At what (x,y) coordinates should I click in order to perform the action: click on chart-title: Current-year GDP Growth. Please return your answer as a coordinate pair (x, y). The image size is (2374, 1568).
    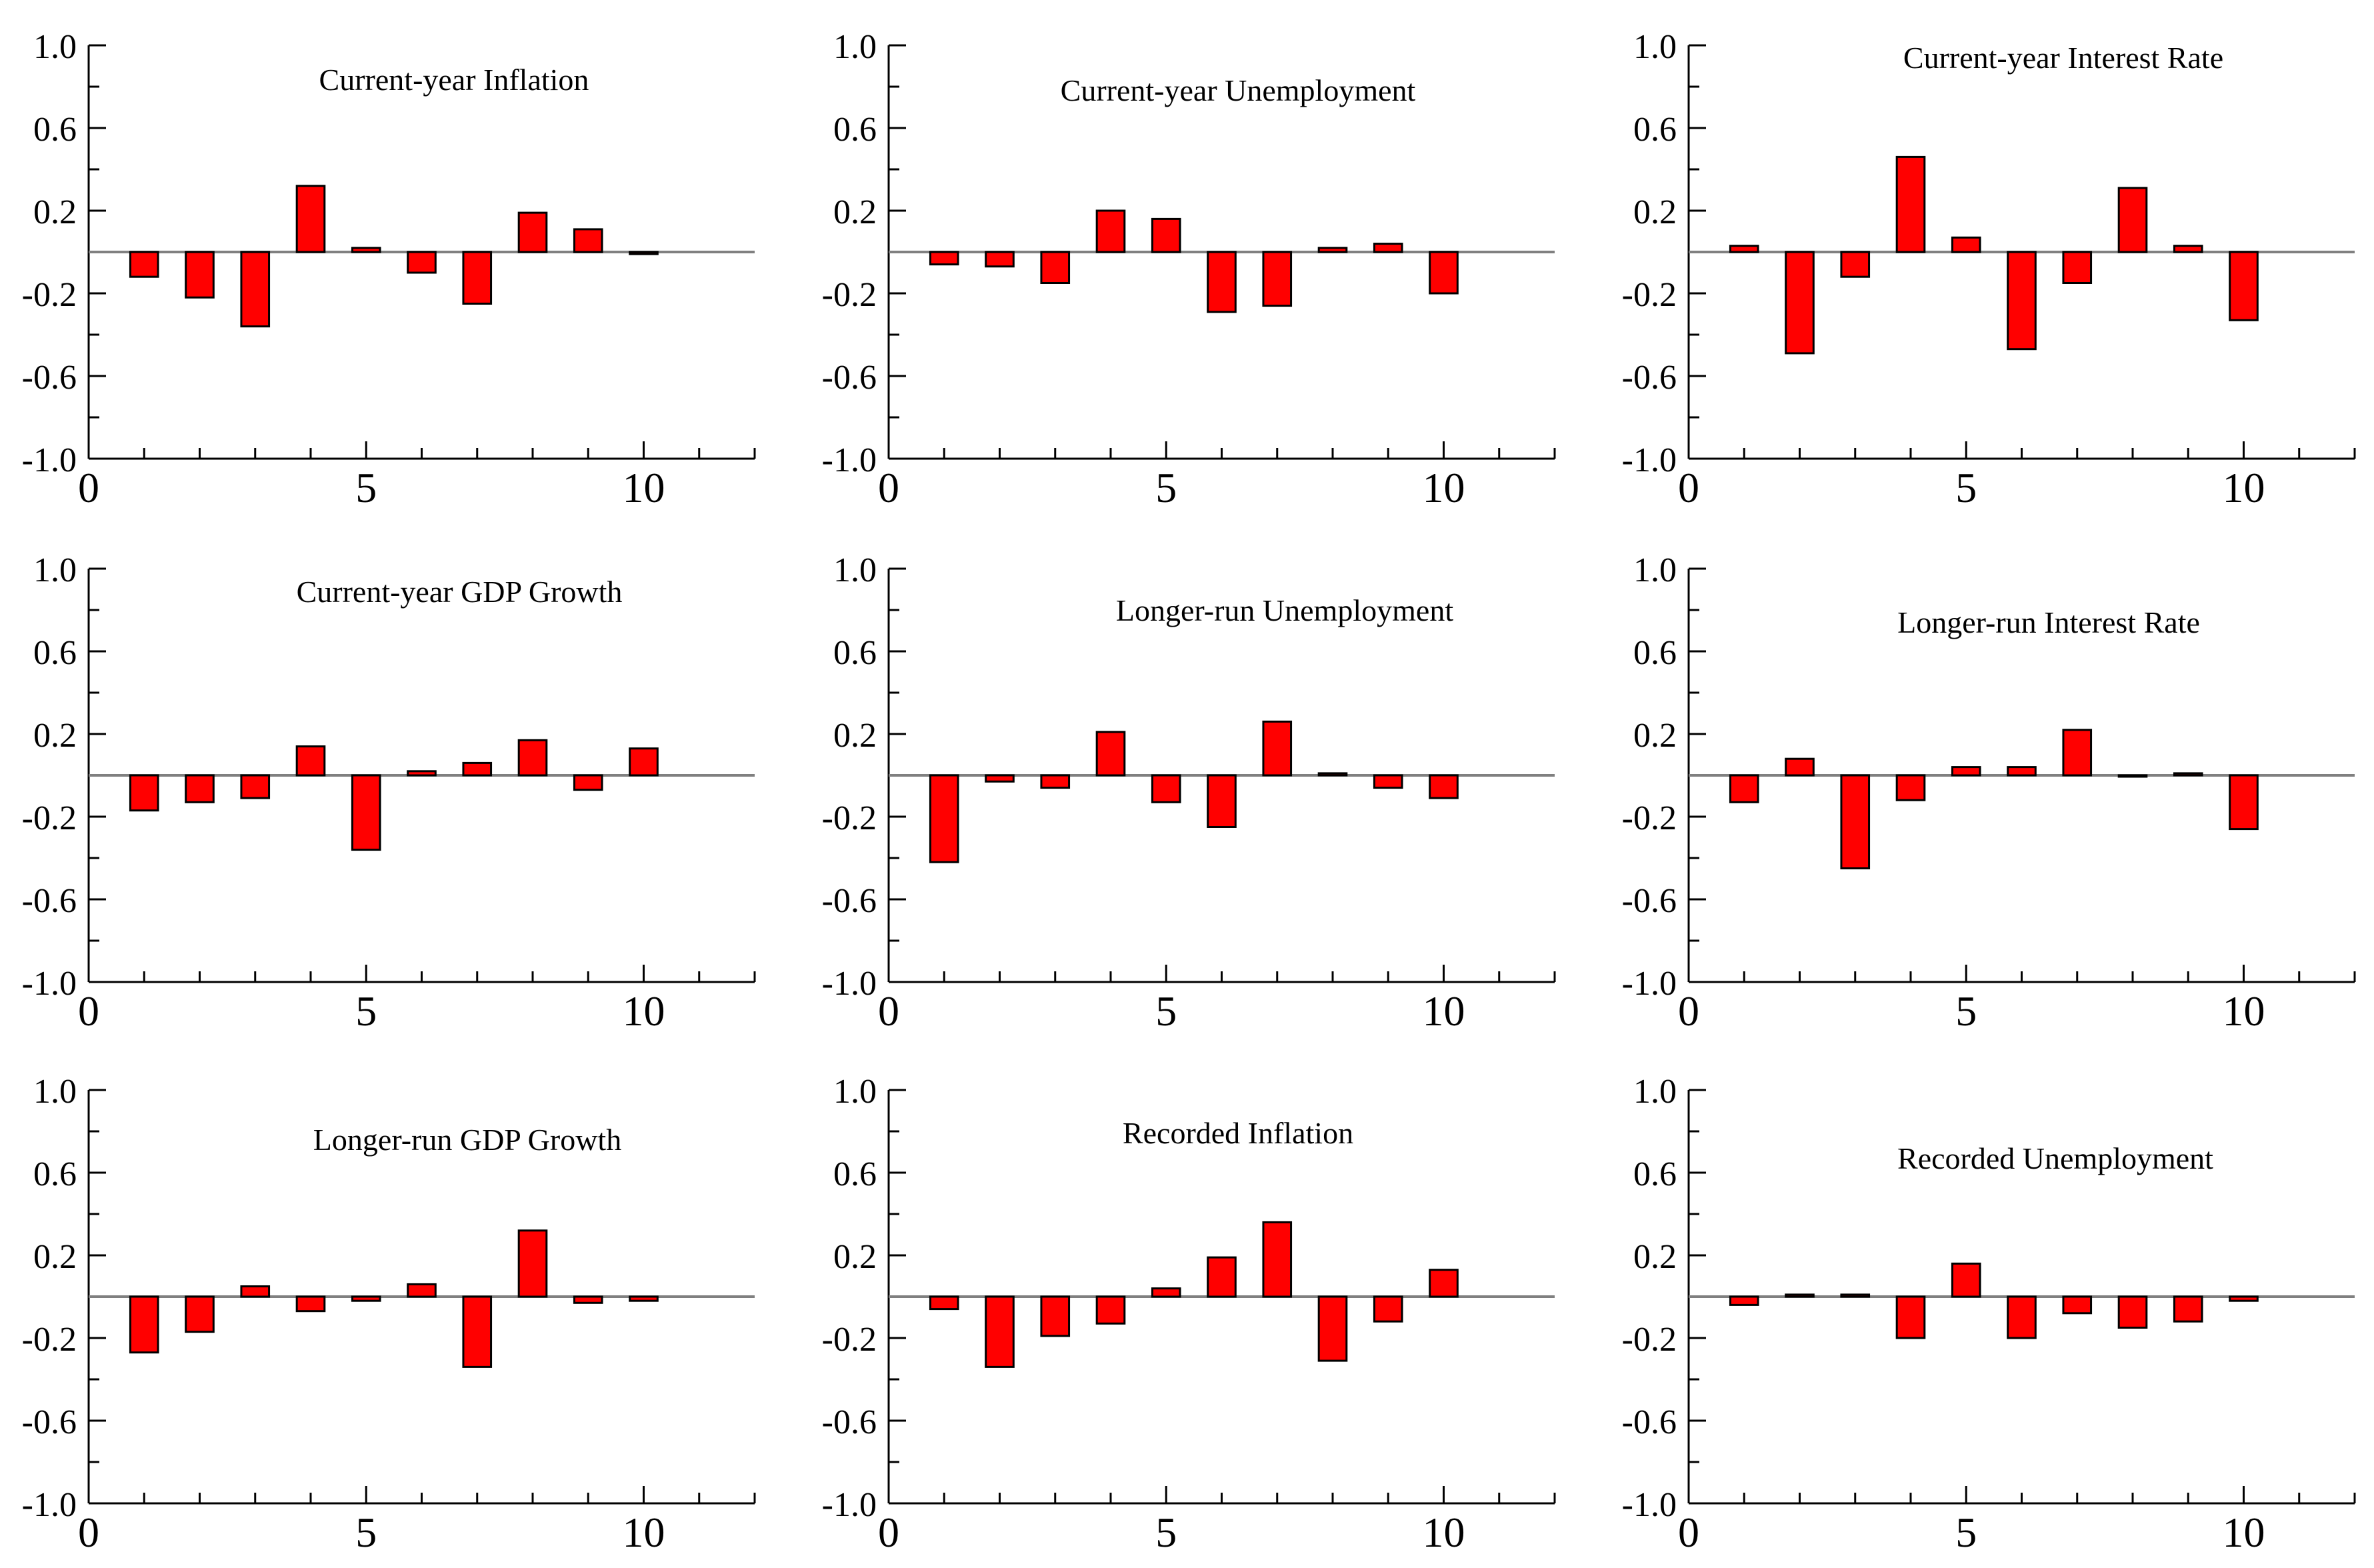
    Looking at the image, I should click on (460, 592).